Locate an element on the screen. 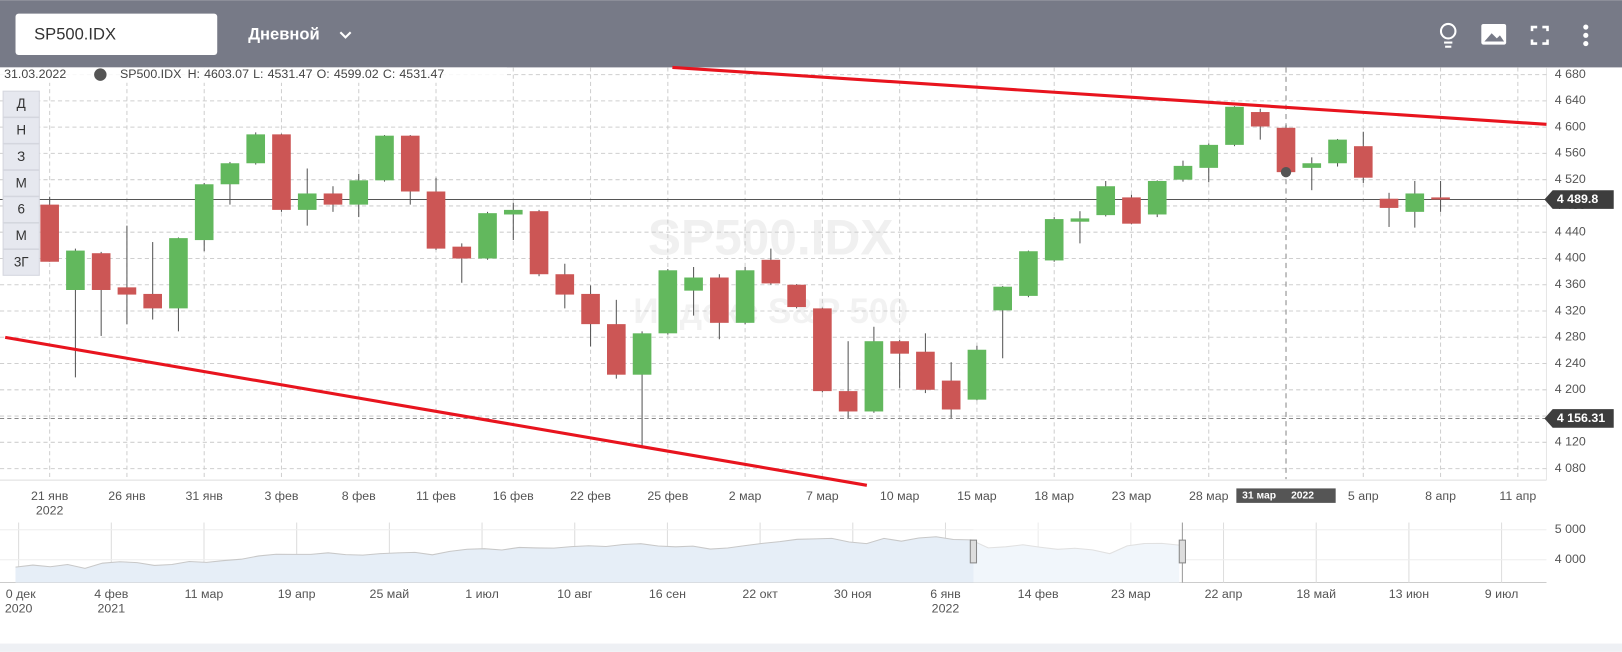 The image size is (1622, 652). price-label: 4 489.8 is located at coordinates (1577, 199).